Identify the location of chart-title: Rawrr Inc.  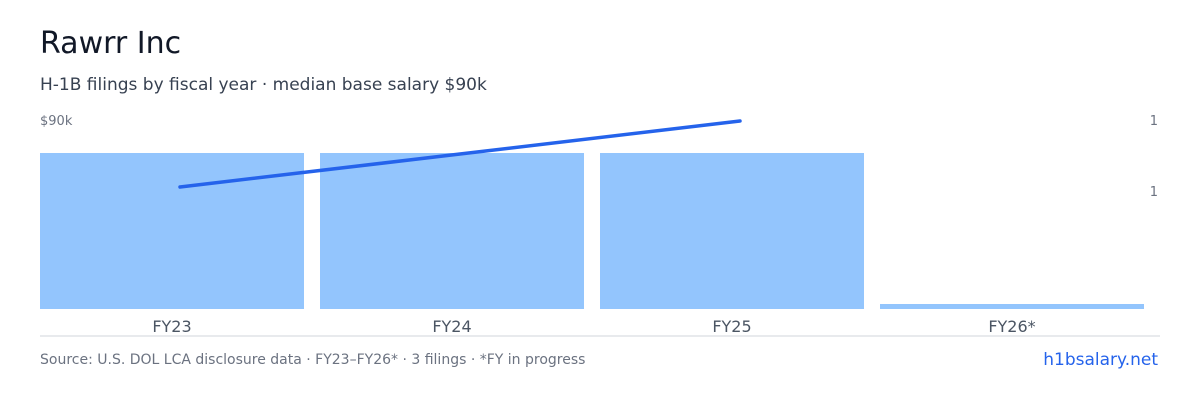
(111, 43).